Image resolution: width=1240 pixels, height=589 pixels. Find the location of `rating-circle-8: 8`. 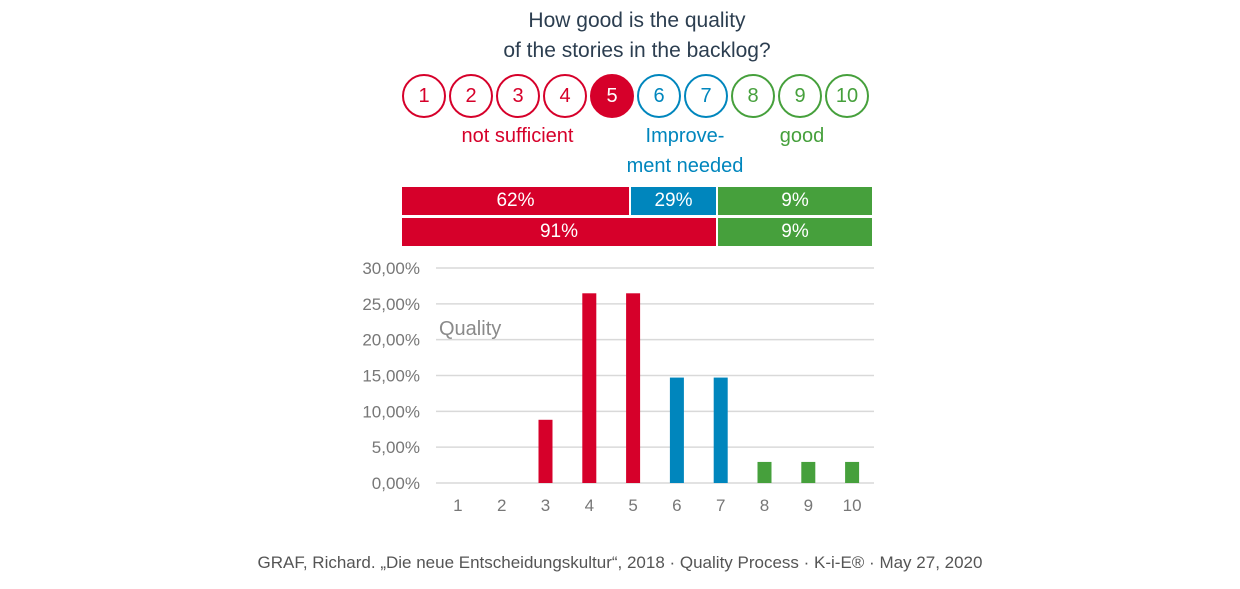

rating-circle-8: 8 is located at coordinates (753, 96).